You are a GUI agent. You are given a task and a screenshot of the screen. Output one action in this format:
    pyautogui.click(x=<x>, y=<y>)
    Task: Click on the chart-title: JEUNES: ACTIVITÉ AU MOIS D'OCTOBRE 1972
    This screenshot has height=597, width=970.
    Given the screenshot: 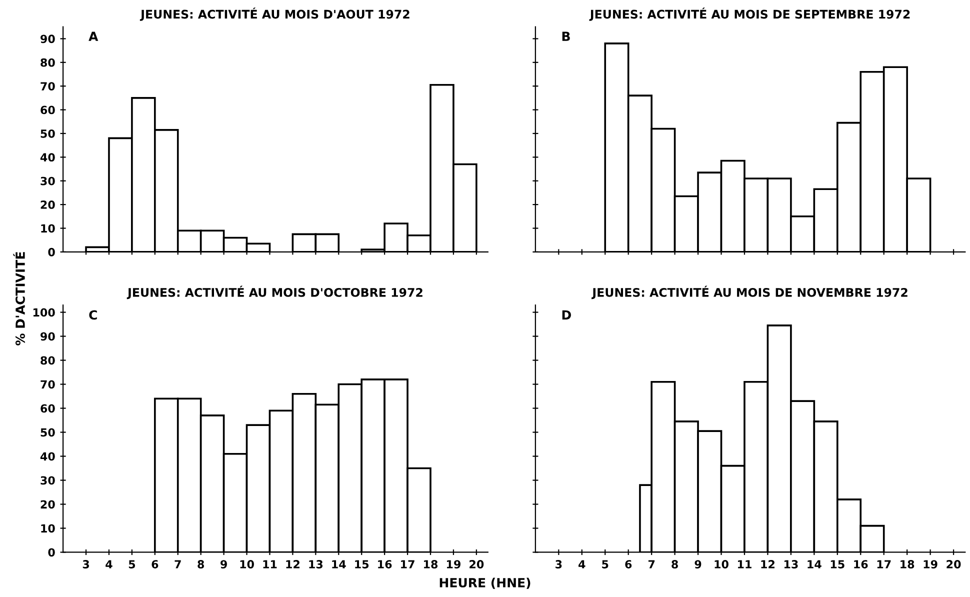 What is the action you would take?
    pyautogui.click(x=274, y=293)
    